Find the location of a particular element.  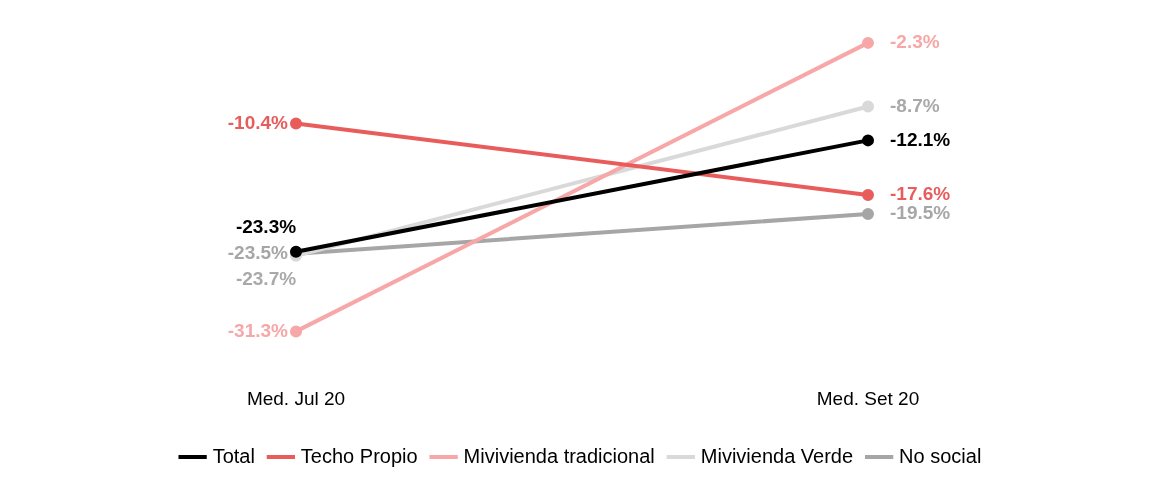

data-label: -17.6% is located at coordinates (920, 194).